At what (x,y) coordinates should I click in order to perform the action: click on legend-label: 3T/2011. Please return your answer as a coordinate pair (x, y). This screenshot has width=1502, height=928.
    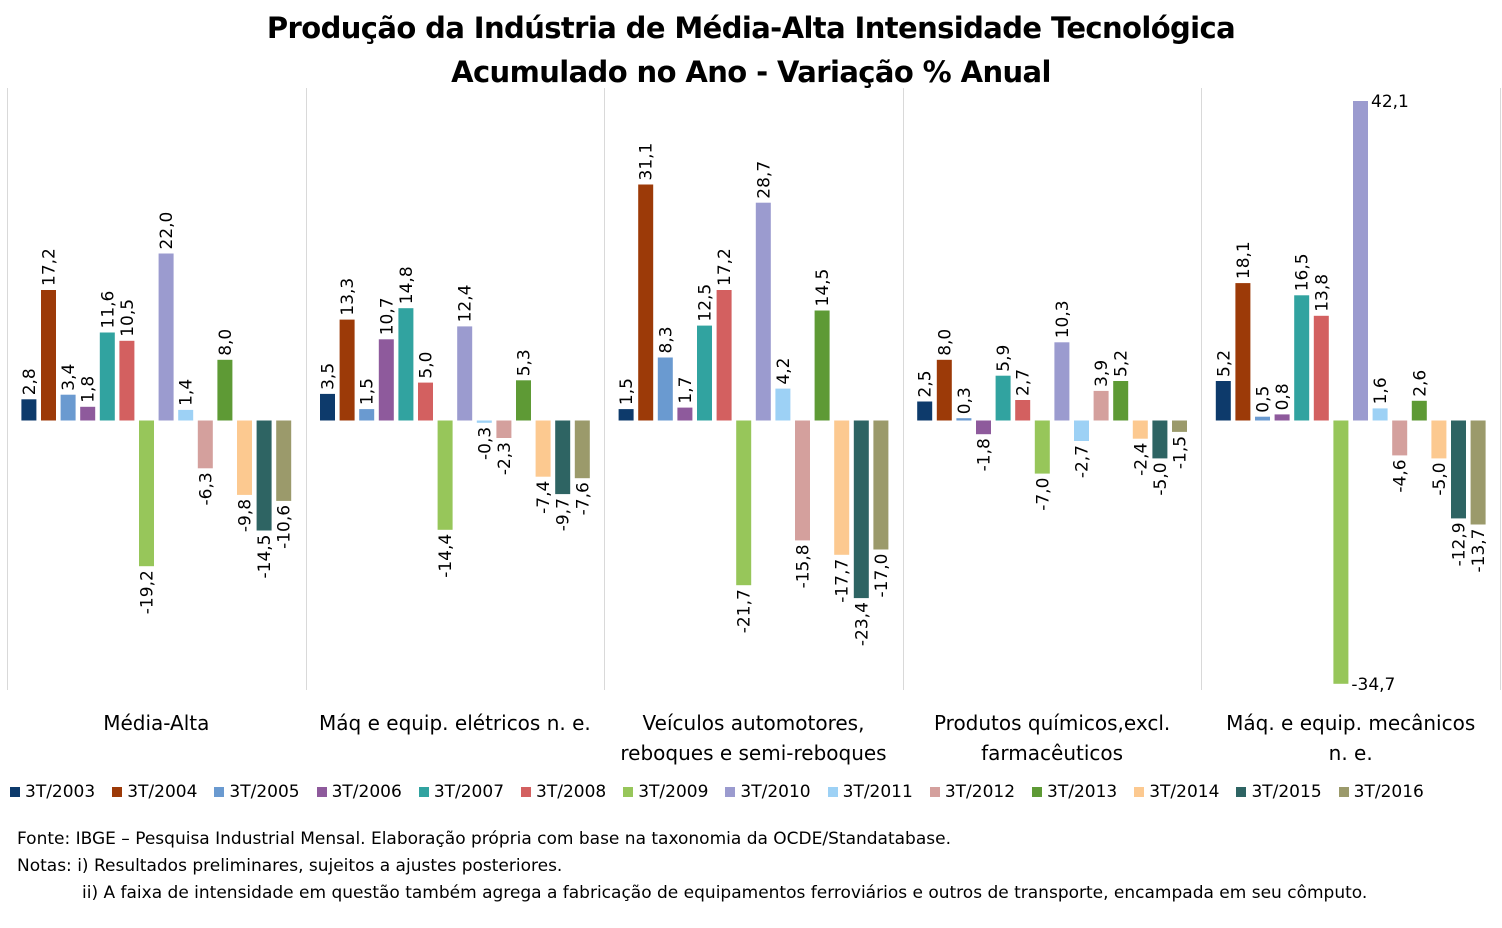
    Looking at the image, I should click on (877, 792).